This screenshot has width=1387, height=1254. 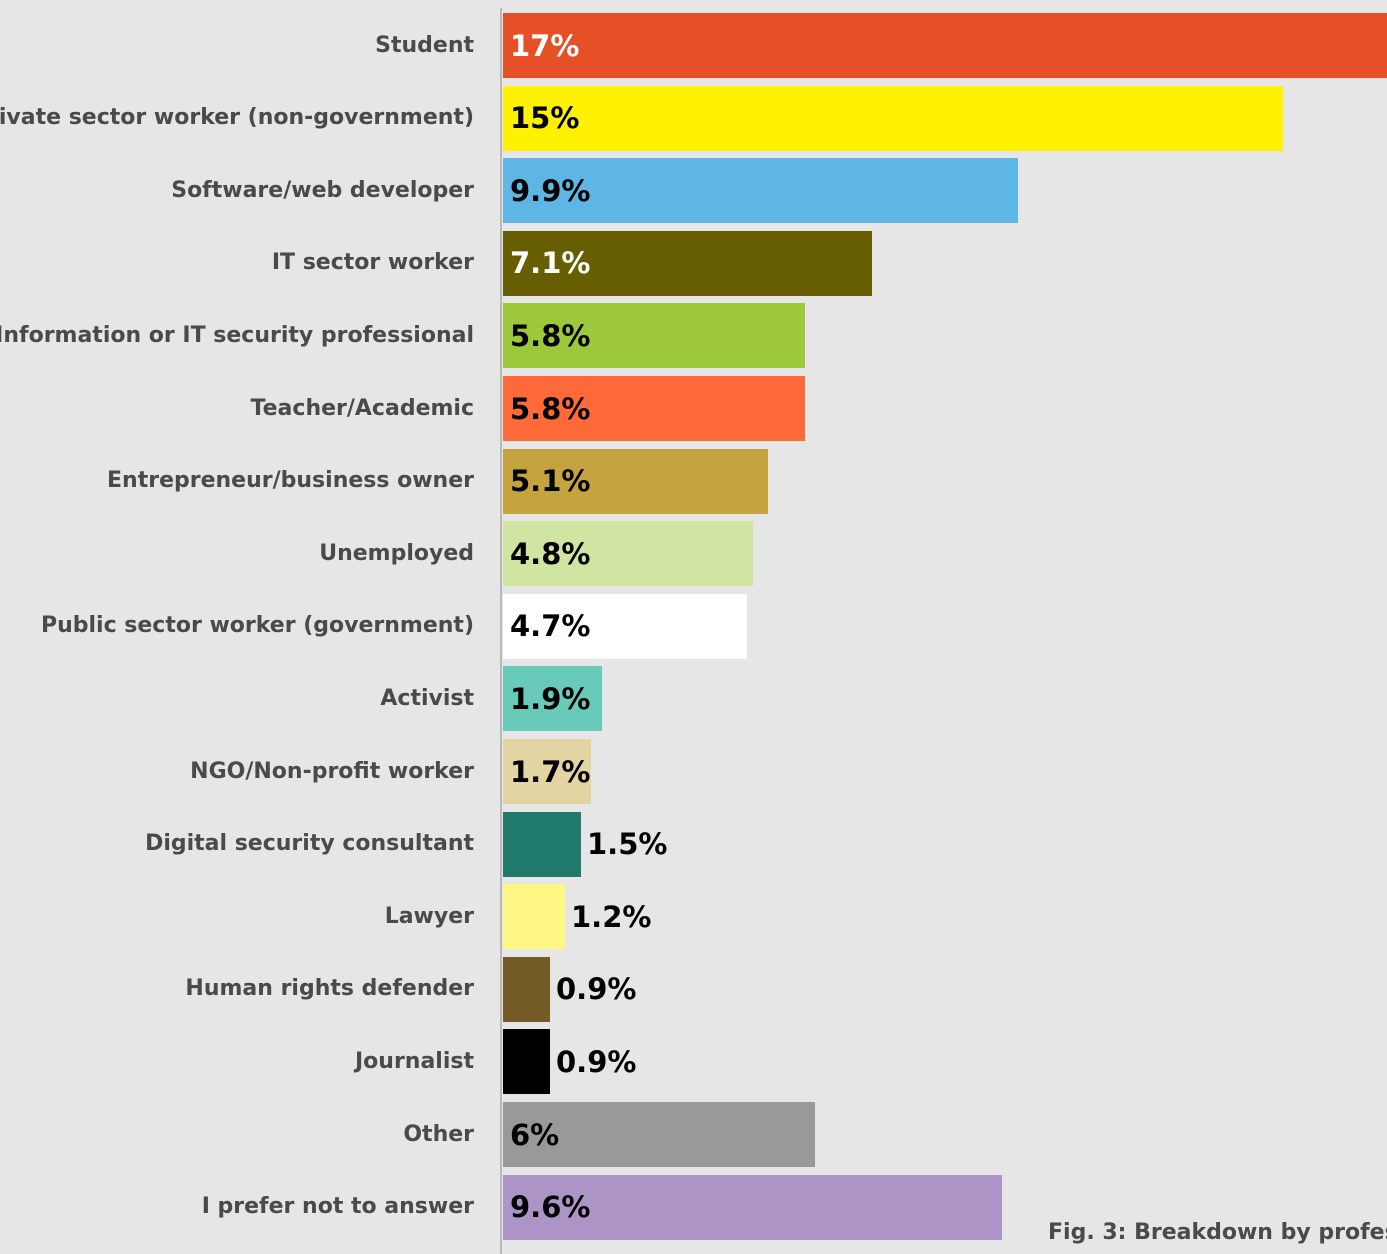 What do you see at coordinates (329, 989) in the screenshot?
I see `category-label: Human rights defender` at bounding box center [329, 989].